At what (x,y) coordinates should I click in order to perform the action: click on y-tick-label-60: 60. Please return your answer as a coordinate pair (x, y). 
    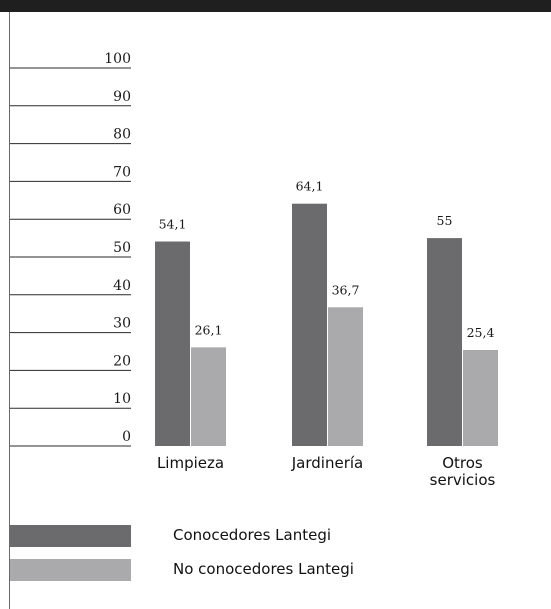
    Looking at the image, I should click on (122, 210).